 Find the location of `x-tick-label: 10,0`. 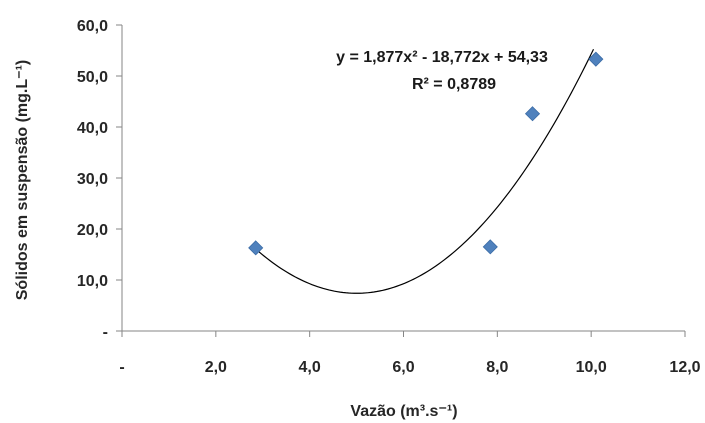

x-tick-label: 10,0 is located at coordinates (591, 367).